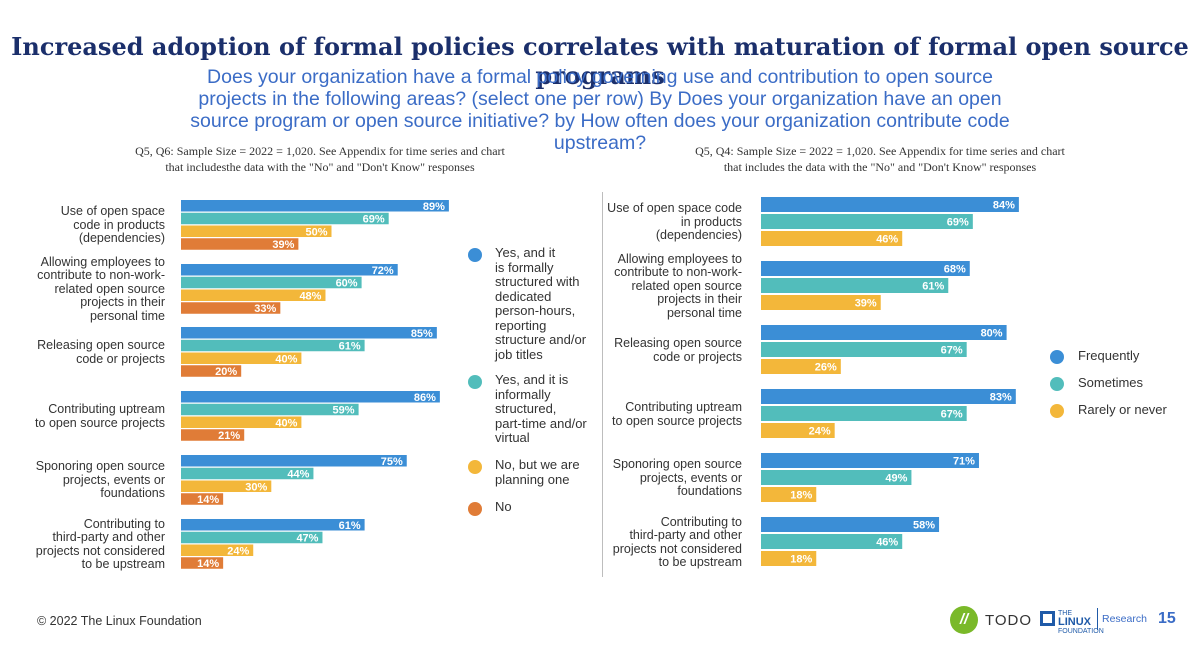 Image resolution: width=1200 pixels, height=646 pixels. Describe the element at coordinates (1109, 355) in the screenshot. I see `legend-label: Frequently` at that location.